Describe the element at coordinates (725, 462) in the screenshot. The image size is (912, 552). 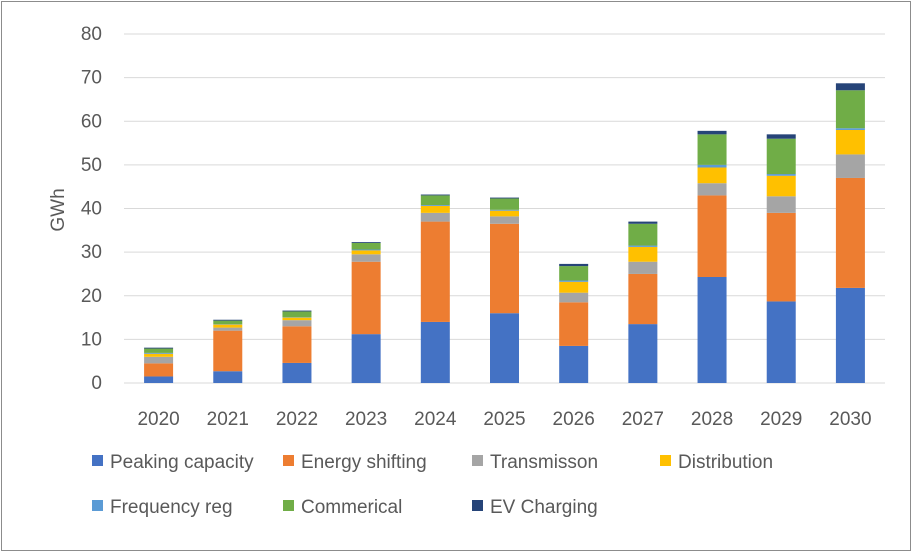
I see `legend-label: Distribution` at that location.